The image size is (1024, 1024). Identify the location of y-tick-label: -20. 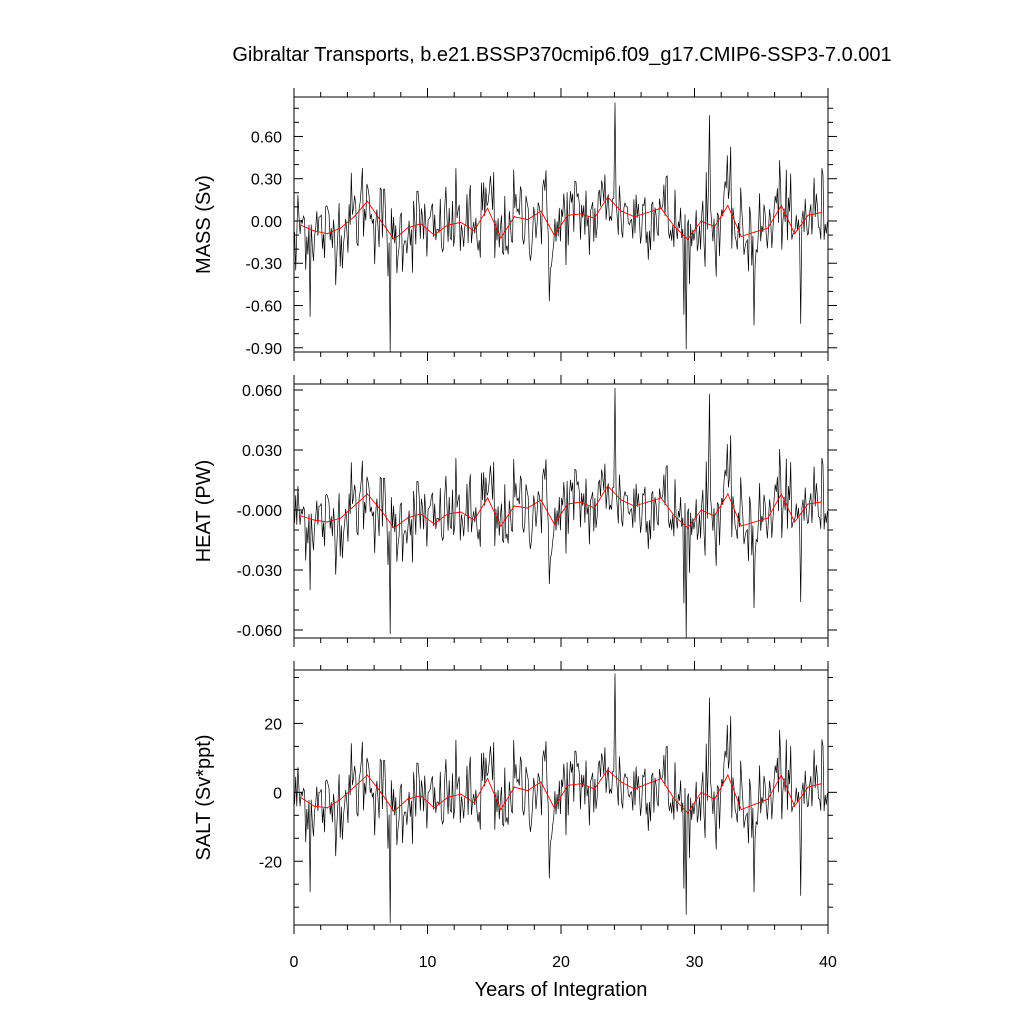
(270, 862).